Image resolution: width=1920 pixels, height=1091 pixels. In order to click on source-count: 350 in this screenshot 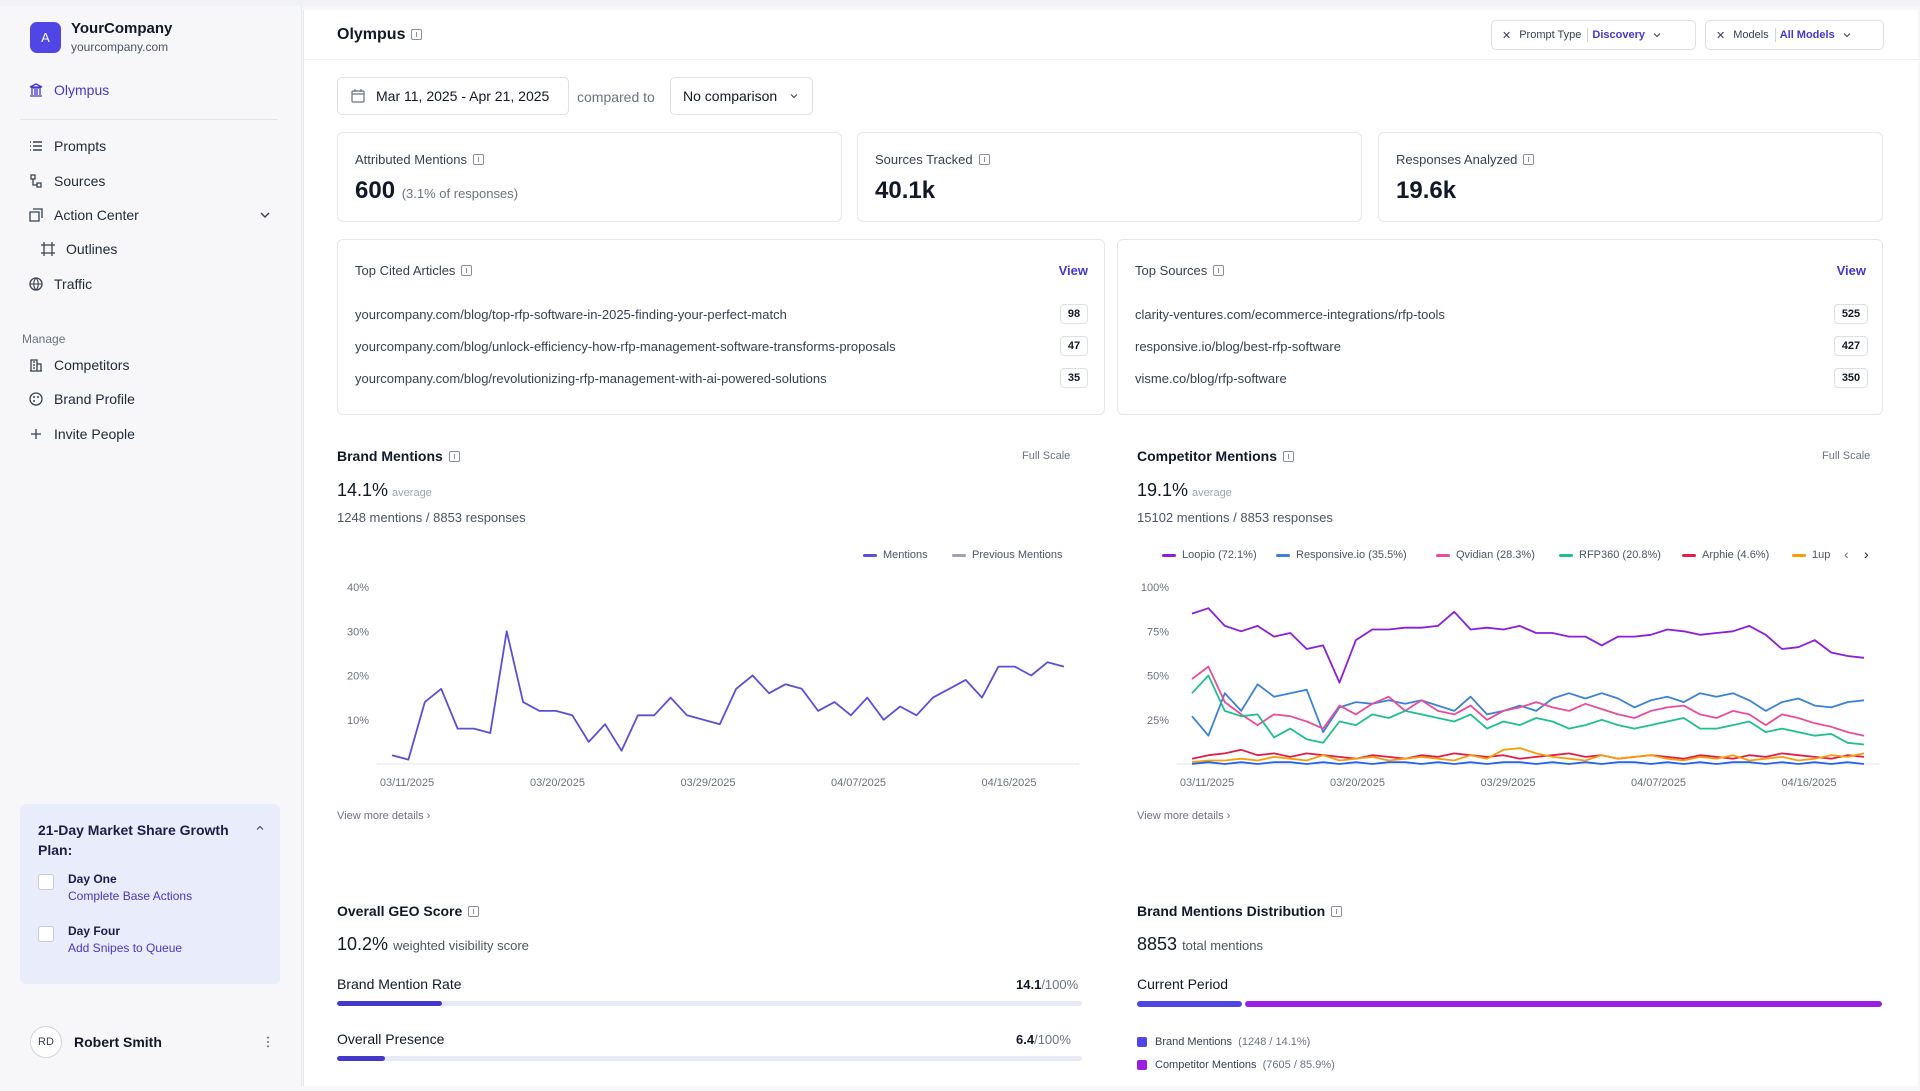, I will do `click(1851, 378)`.